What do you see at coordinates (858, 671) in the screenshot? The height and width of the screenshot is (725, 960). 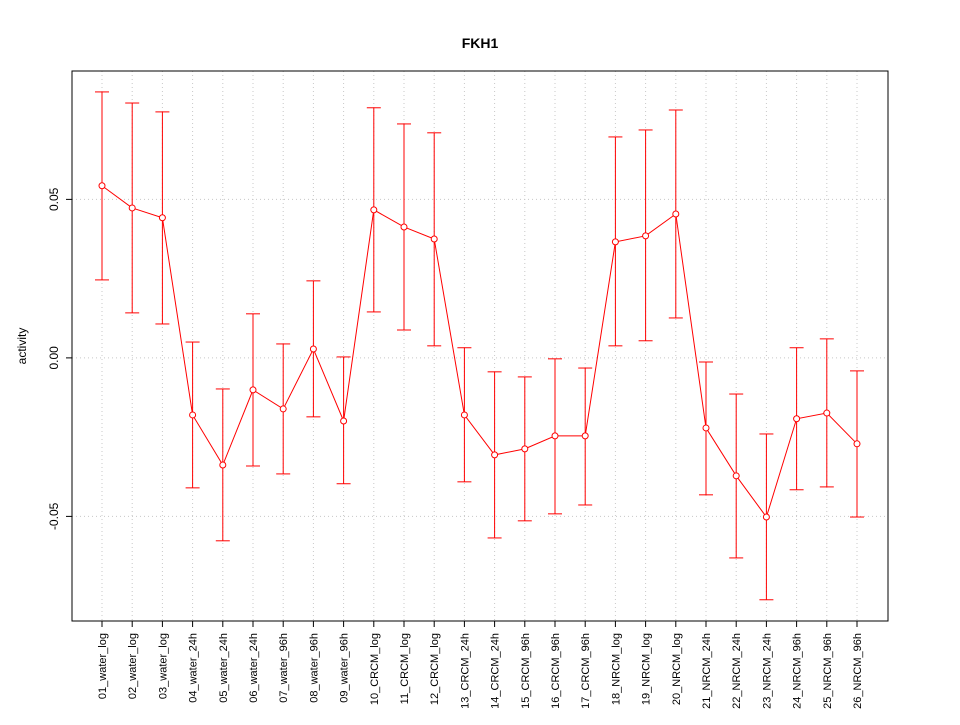 I see `x-tick-label: 26_NRCM_96h` at bounding box center [858, 671].